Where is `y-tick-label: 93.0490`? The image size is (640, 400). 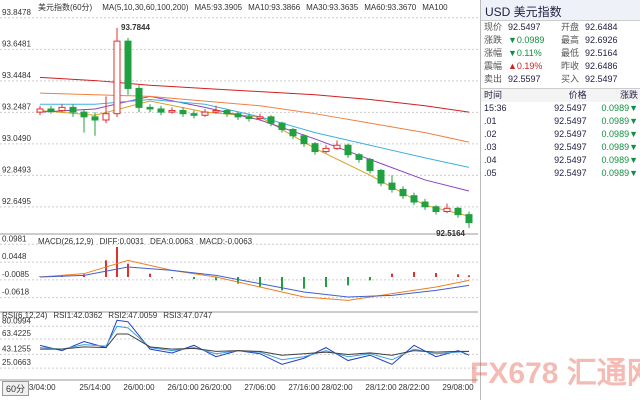
y-tick-label: 93.0490 is located at coordinates (16, 138).